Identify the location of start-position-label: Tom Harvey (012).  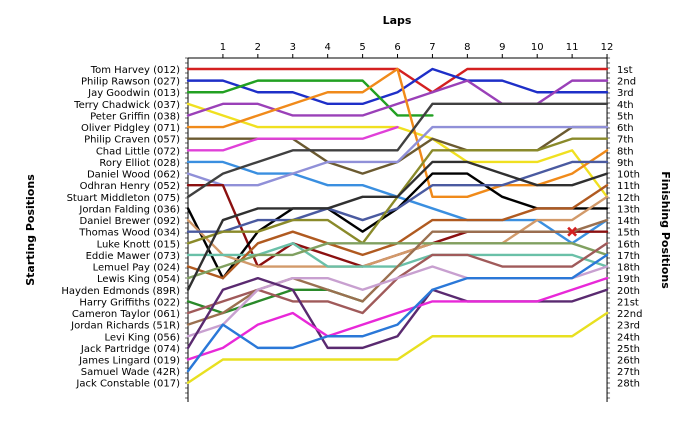
(135, 70).